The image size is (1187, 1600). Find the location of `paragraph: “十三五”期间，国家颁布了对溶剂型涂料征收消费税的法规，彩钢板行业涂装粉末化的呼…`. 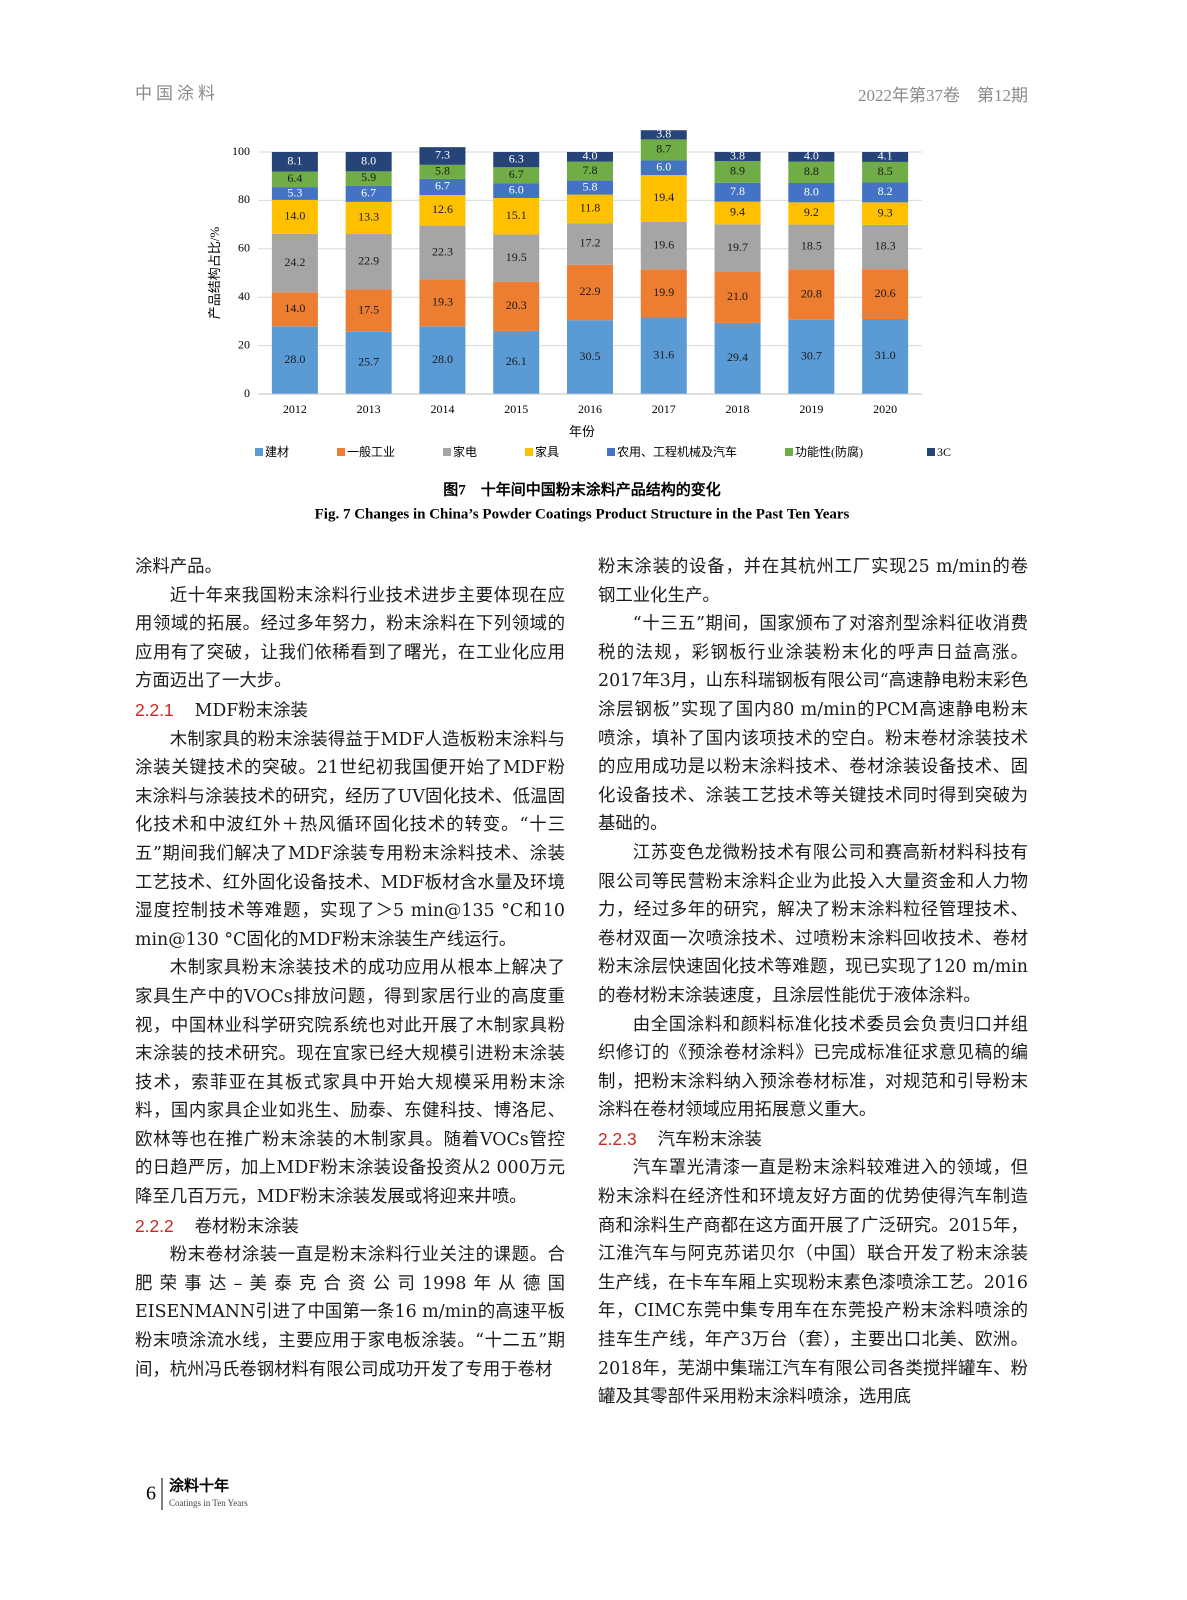

paragraph: “十三五”期间，国家颁布了对溶剂型涂料征收消费税的法规，彩钢板行业涂装粉末化的呼… is located at coordinates (813, 724).